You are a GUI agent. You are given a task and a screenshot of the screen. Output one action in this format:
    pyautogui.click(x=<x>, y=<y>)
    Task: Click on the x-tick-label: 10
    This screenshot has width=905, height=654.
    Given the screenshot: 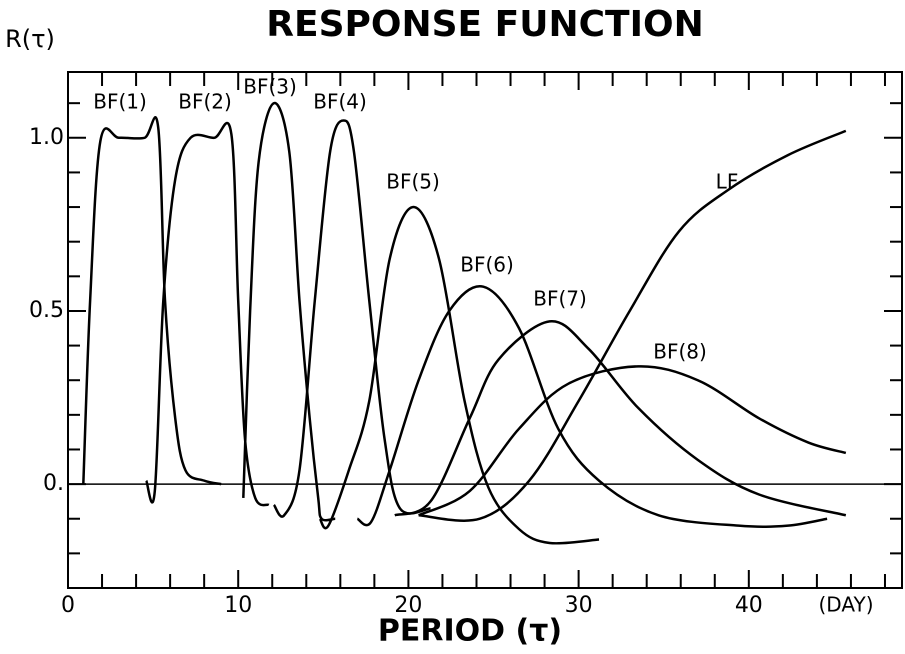 What is the action you would take?
    pyautogui.click(x=238, y=605)
    